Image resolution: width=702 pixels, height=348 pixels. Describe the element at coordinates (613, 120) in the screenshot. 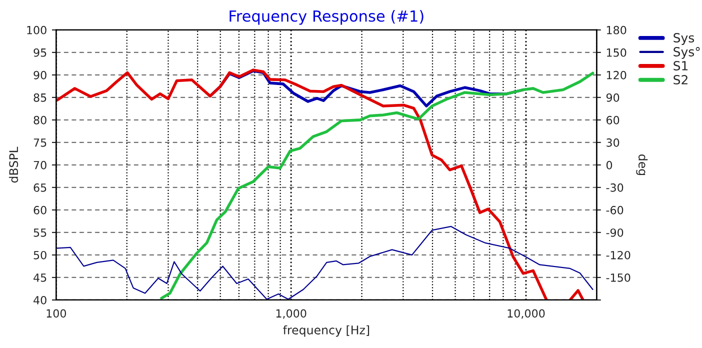

I see `y2-tick-label: 60` at that location.